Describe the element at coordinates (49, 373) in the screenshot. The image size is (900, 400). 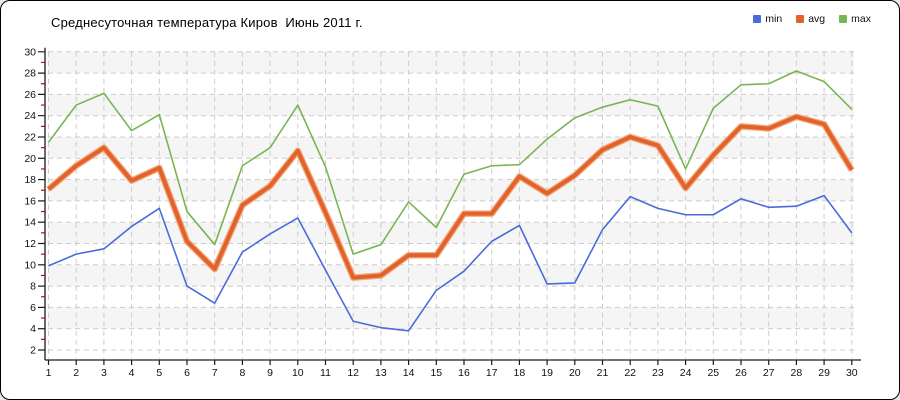
I see `x-tick-label: 1` at that location.